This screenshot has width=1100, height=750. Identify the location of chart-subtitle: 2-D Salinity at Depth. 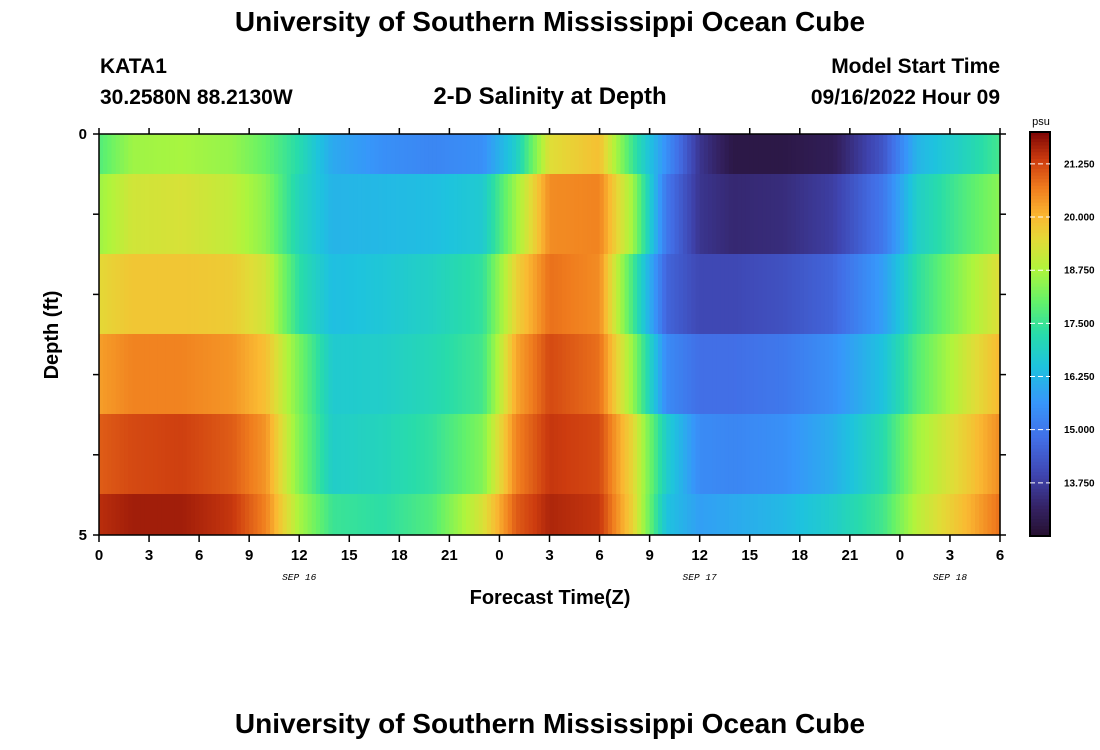
(550, 96).